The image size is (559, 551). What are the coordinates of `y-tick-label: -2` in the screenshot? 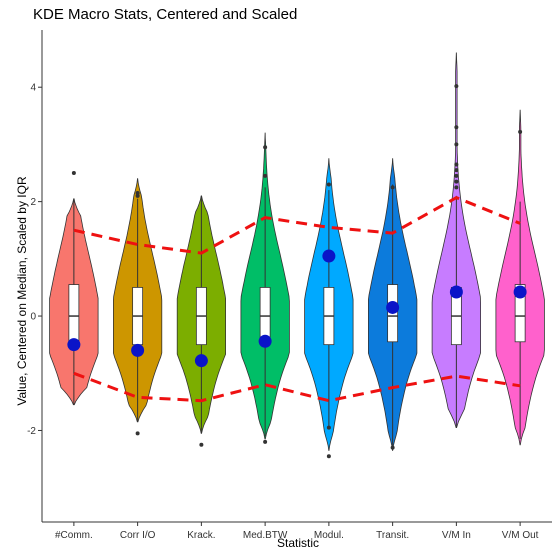 It's located at (31, 431).